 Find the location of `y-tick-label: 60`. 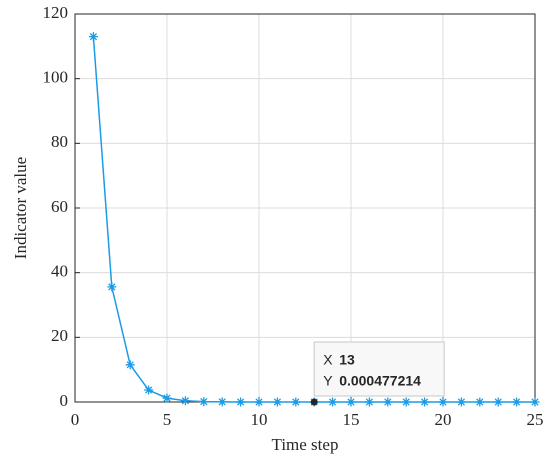

y-tick-label: 60 is located at coordinates (59, 206).